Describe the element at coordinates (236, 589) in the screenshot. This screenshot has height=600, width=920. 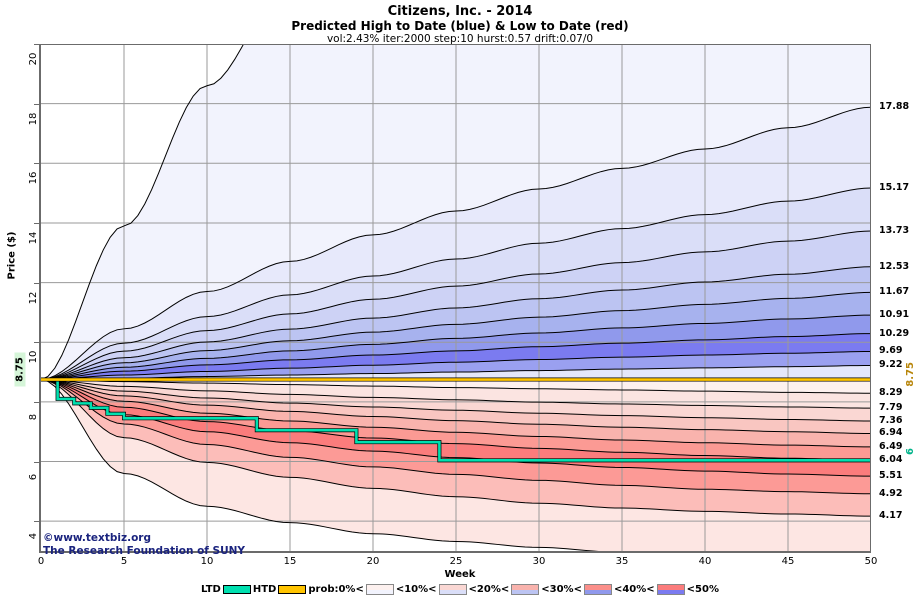
I see `legend-ltd-swatch` at that location.